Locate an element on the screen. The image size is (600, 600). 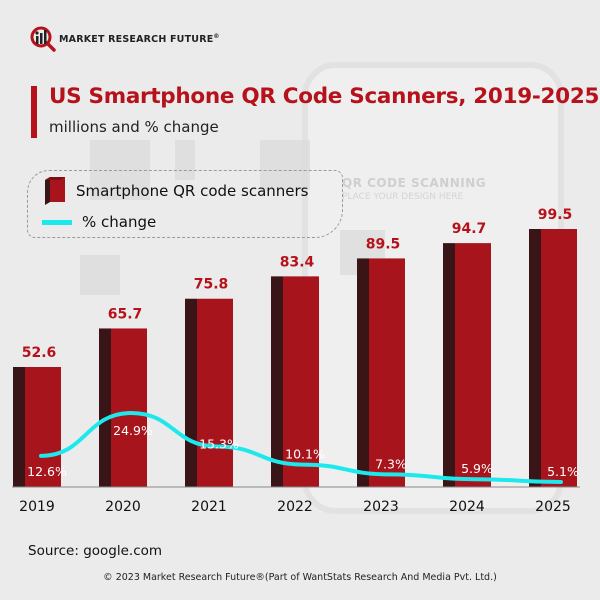
x-tick-label: 2019 is located at coordinates (37, 507).